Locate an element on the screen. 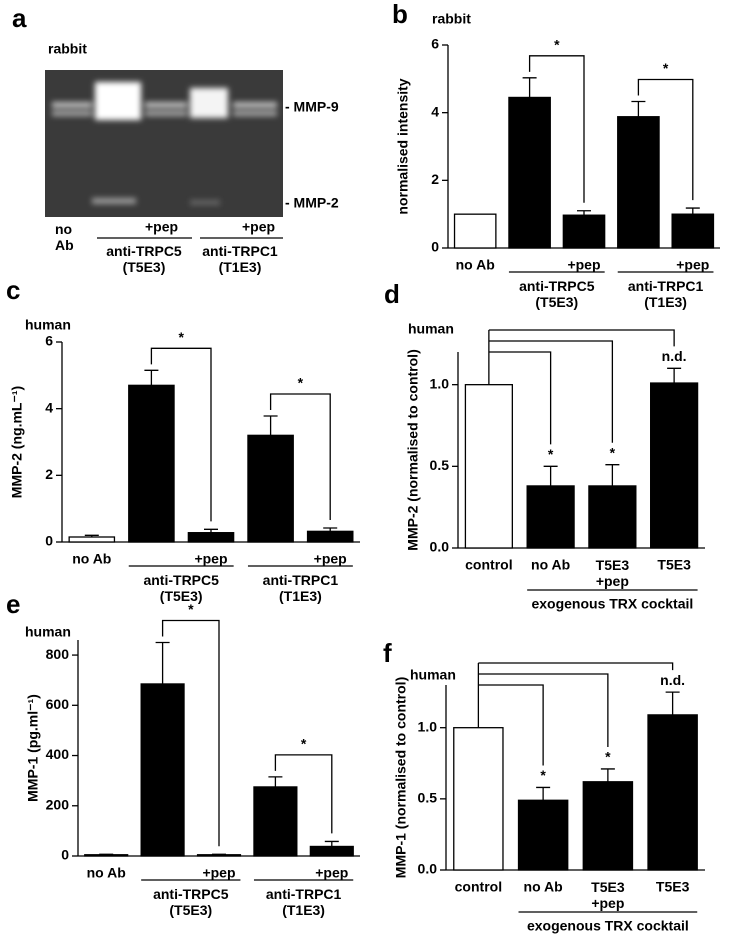 The height and width of the screenshot is (943, 729). x-tick-label: T5E3 is located at coordinates (674, 565).